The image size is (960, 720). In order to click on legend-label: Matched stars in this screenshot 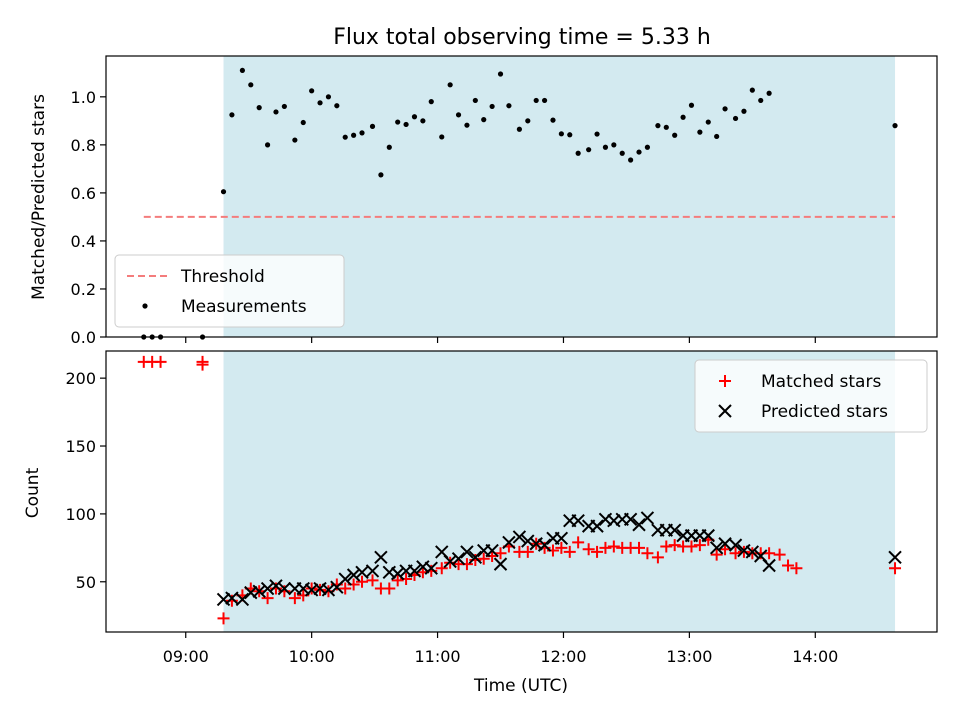, I will do `click(821, 382)`.